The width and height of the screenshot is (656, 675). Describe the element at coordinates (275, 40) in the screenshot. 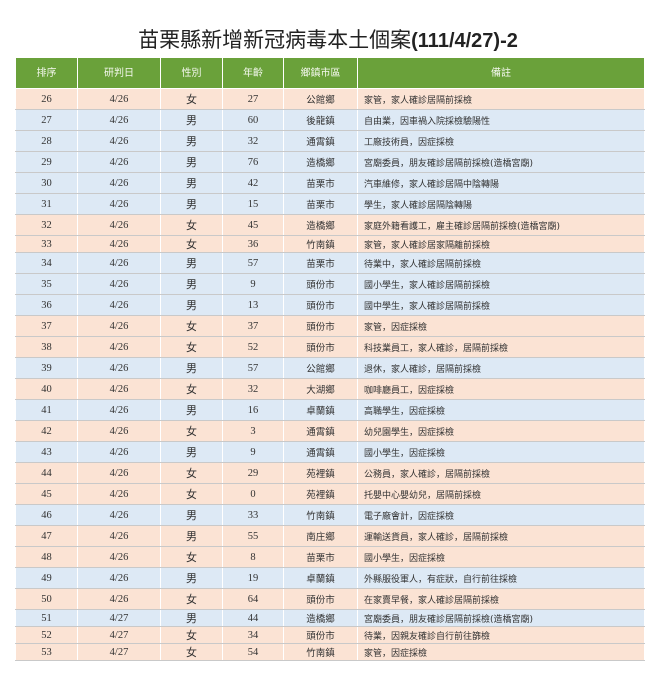

I see `title-text: 苗栗縣新增新冠病毒本土個案` at that location.